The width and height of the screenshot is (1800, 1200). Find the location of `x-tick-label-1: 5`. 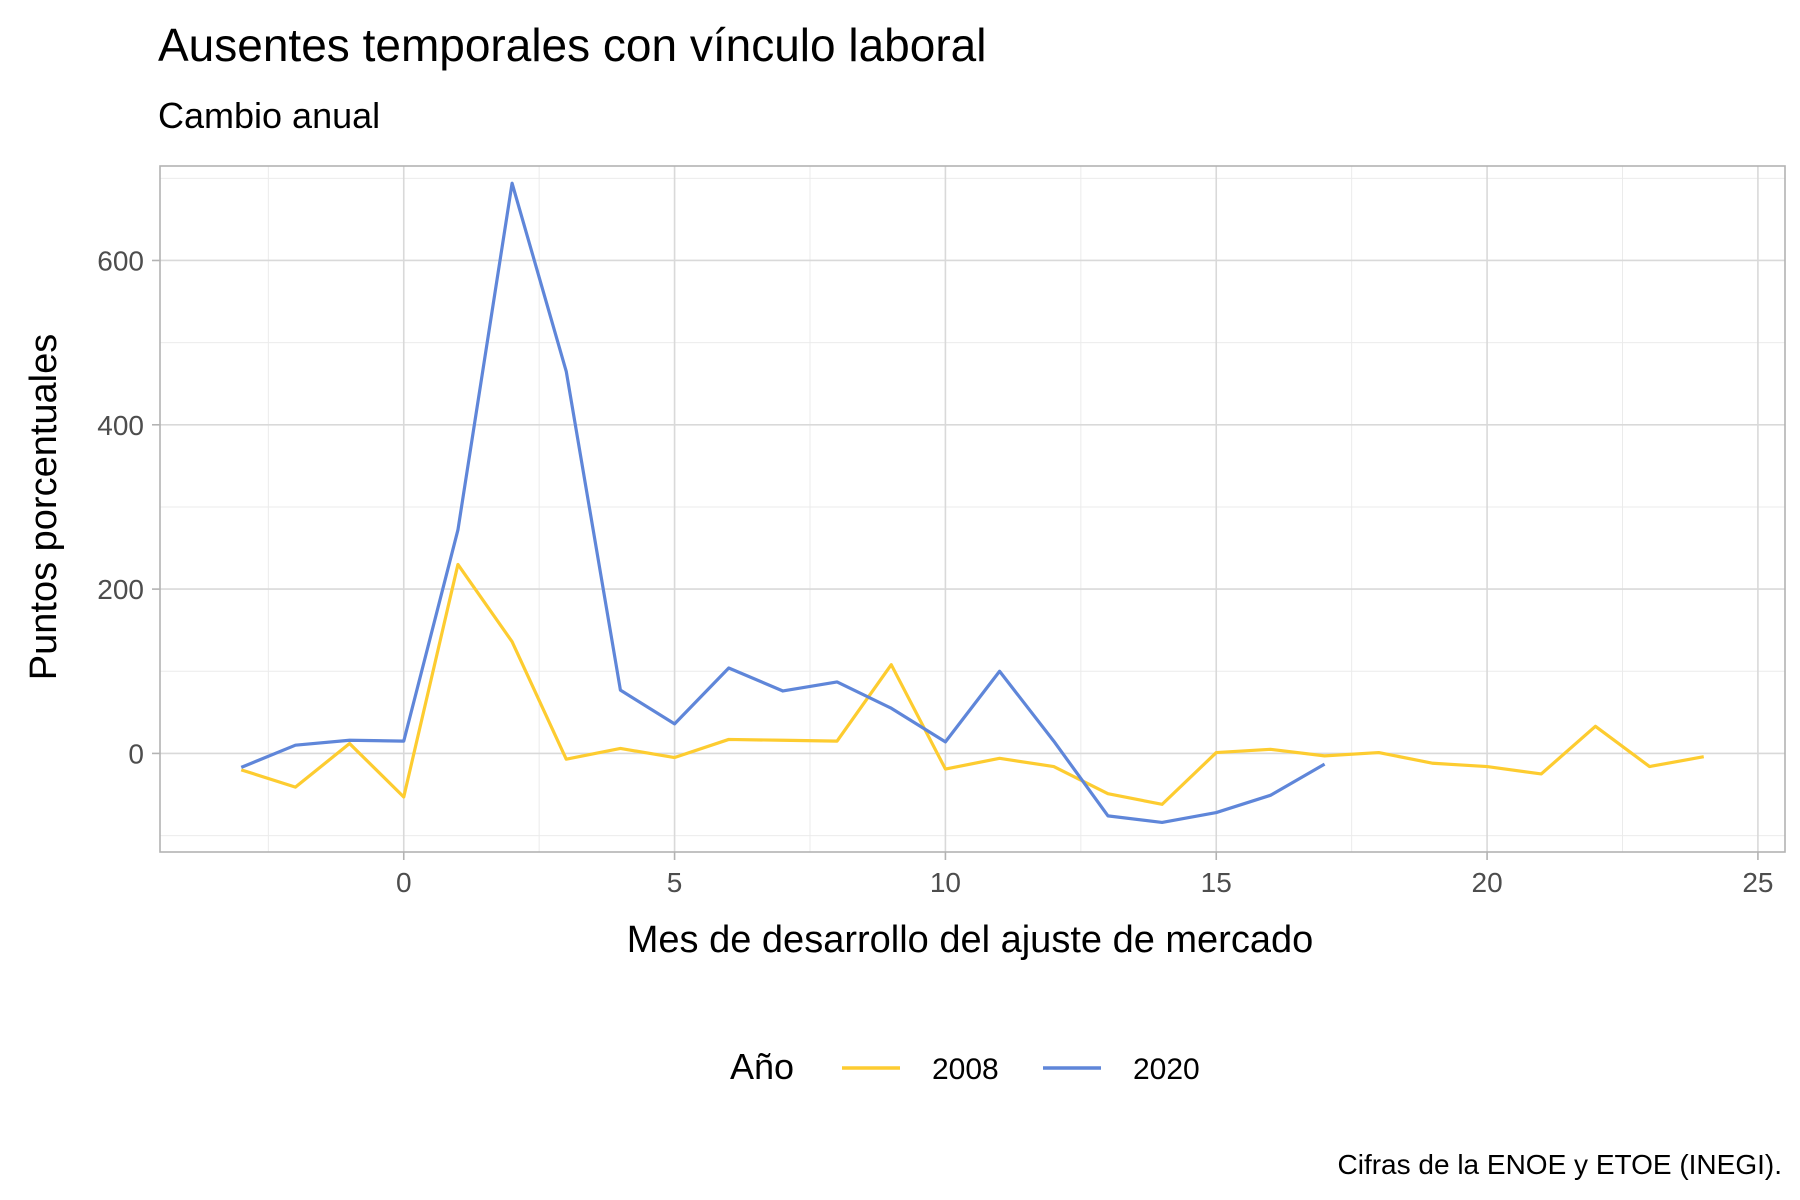

x-tick-label-1: 5 is located at coordinates (675, 882).